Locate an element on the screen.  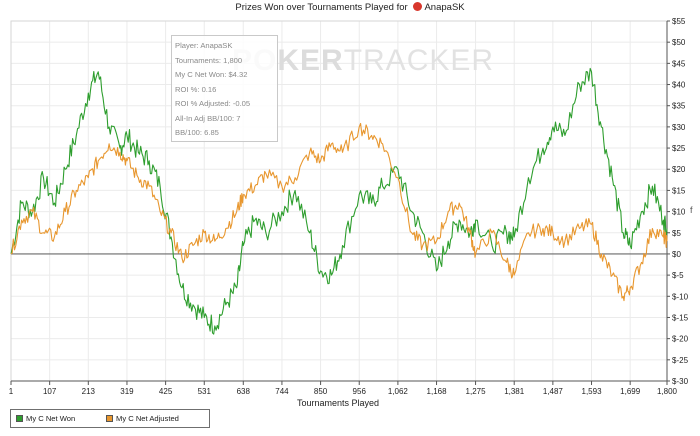
x-tick-label: 956 is located at coordinates (360, 391).